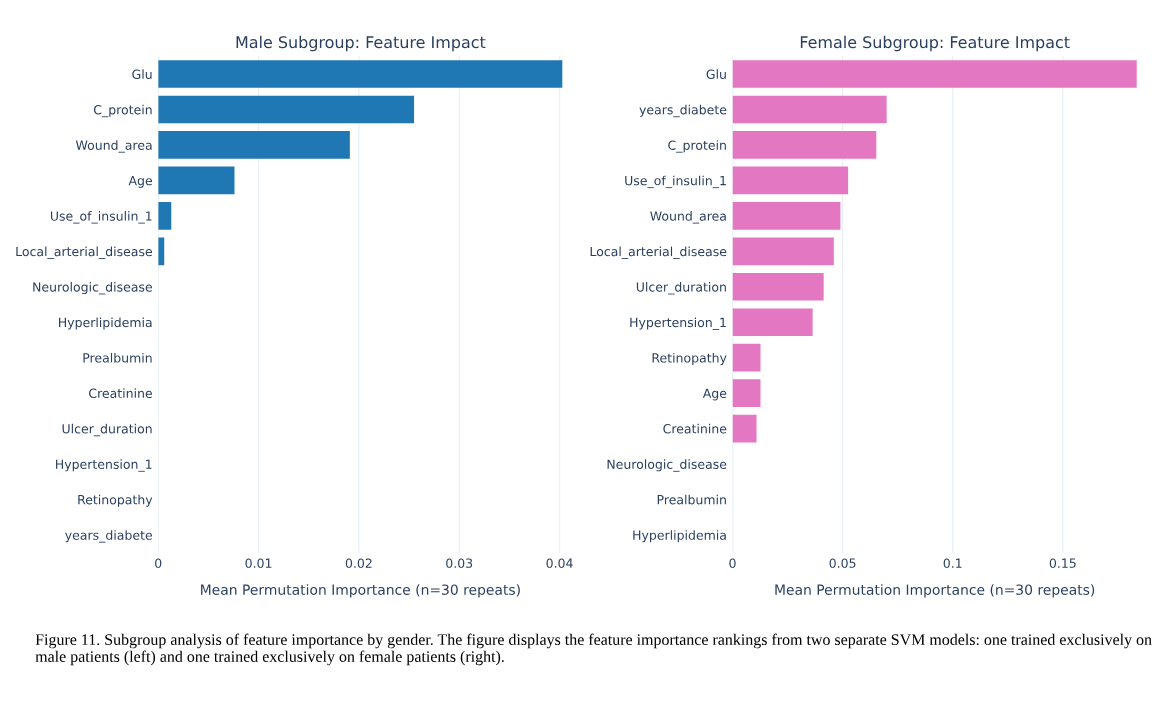 The width and height of the screenshot is (1172, 704). Describe the element at coordinates (358, 563) in the screenshot. I see `x-tick-label: 0.02` at that location.